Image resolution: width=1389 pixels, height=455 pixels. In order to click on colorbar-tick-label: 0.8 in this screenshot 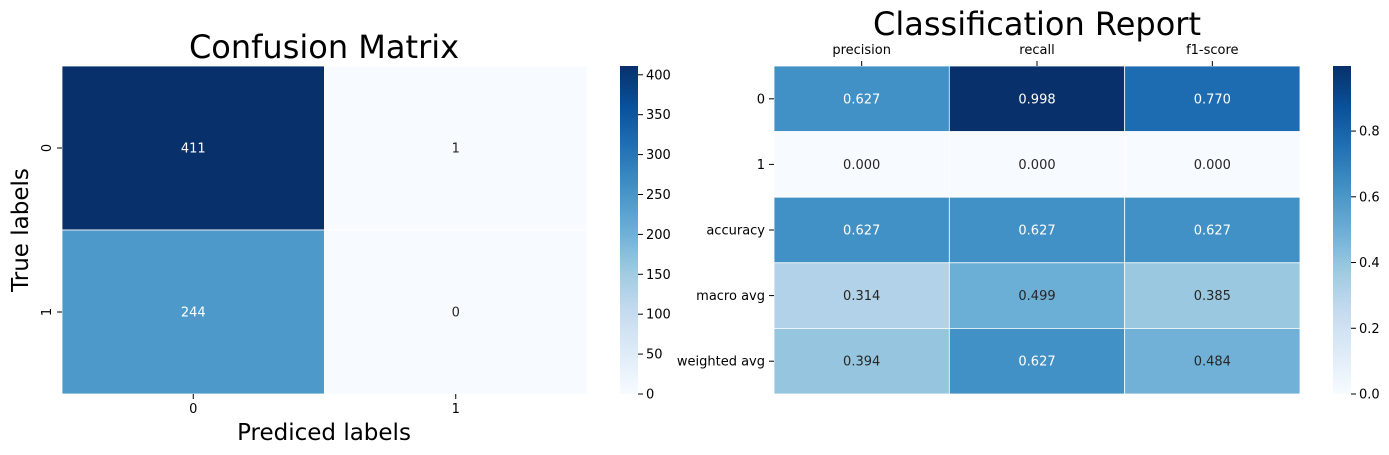, I will do `click(1369, 132)`.